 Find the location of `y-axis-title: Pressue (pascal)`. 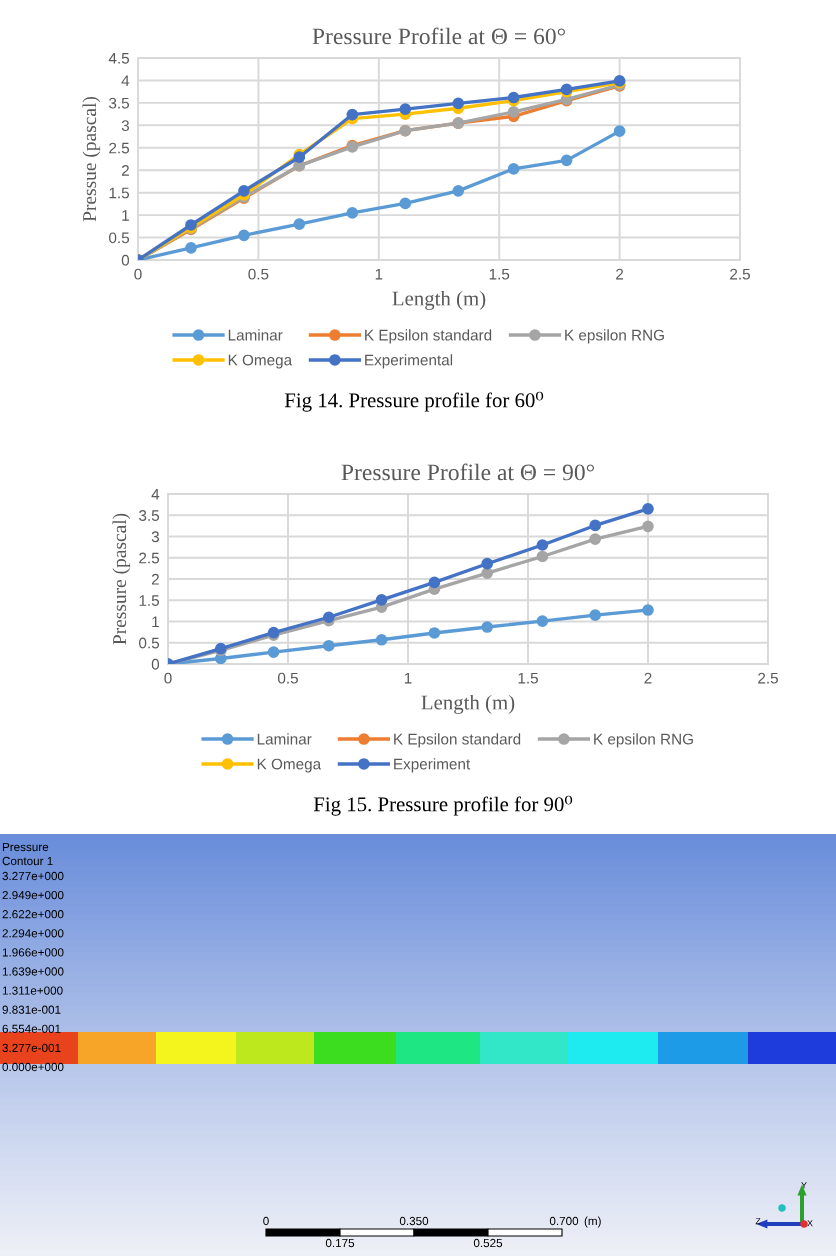

y-axis-title: Pressue (pascal) is located at coordinates (91, 159).